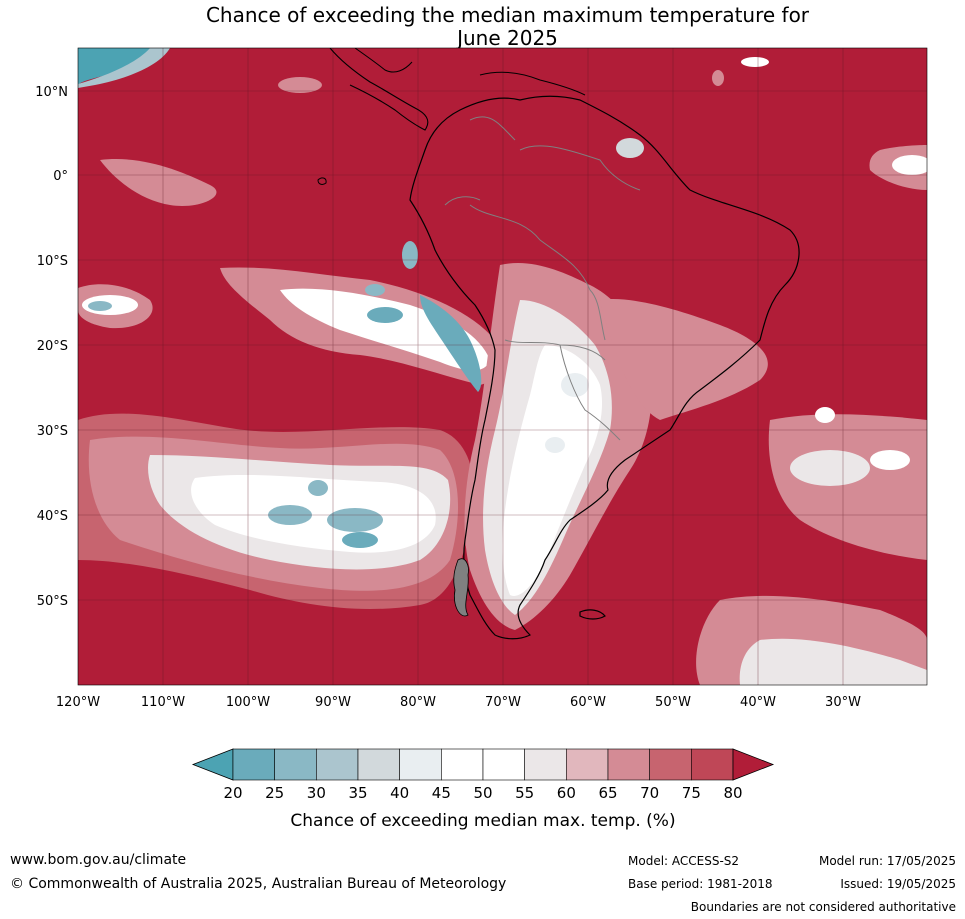 Image resolution: width=965 pixels, height=919 pixels. I want to click on field-south-atlantic-spot, so click(825, 415).